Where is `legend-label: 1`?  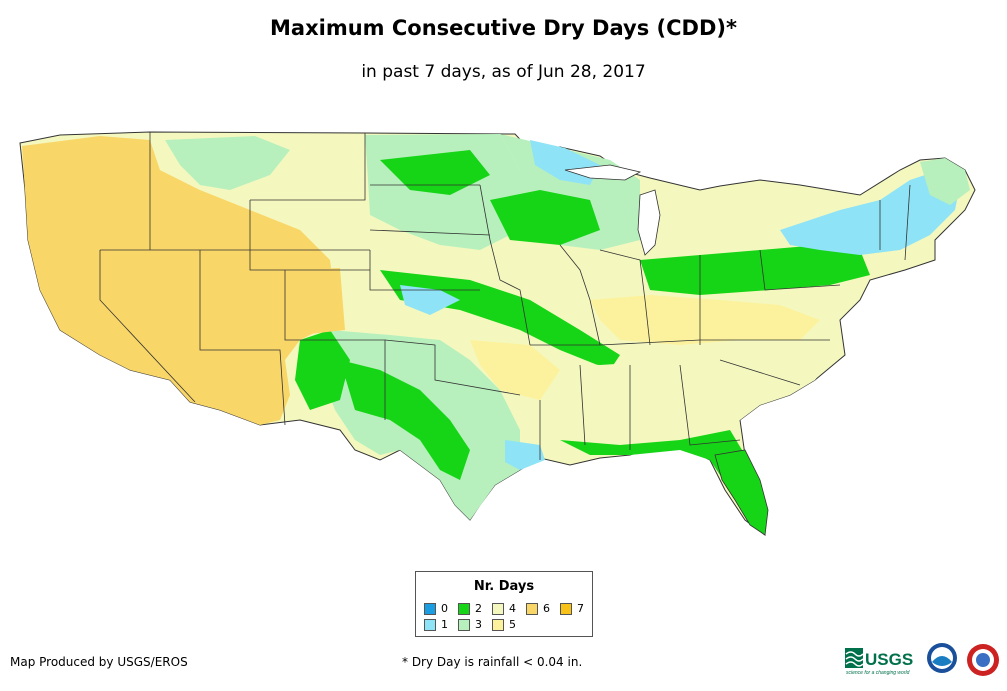
legend-label: 1 is located at coordinates (444, 624).